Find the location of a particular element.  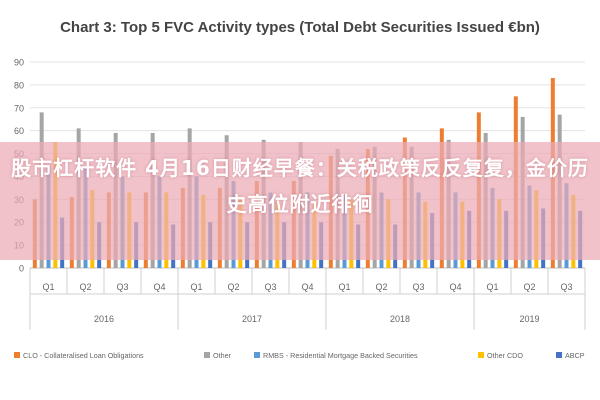

legend-label: Other CDO is located at coordinates (505, 355).